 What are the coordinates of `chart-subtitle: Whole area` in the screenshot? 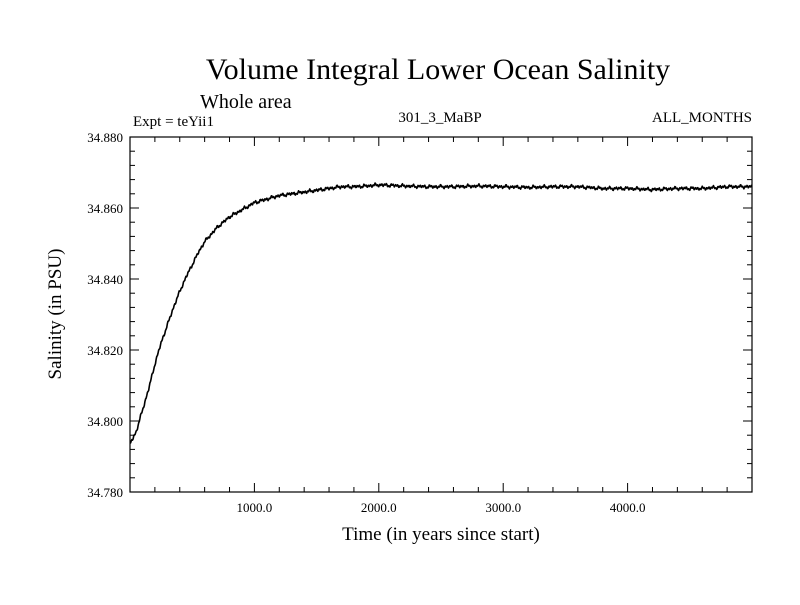 It's located at (246, 102).